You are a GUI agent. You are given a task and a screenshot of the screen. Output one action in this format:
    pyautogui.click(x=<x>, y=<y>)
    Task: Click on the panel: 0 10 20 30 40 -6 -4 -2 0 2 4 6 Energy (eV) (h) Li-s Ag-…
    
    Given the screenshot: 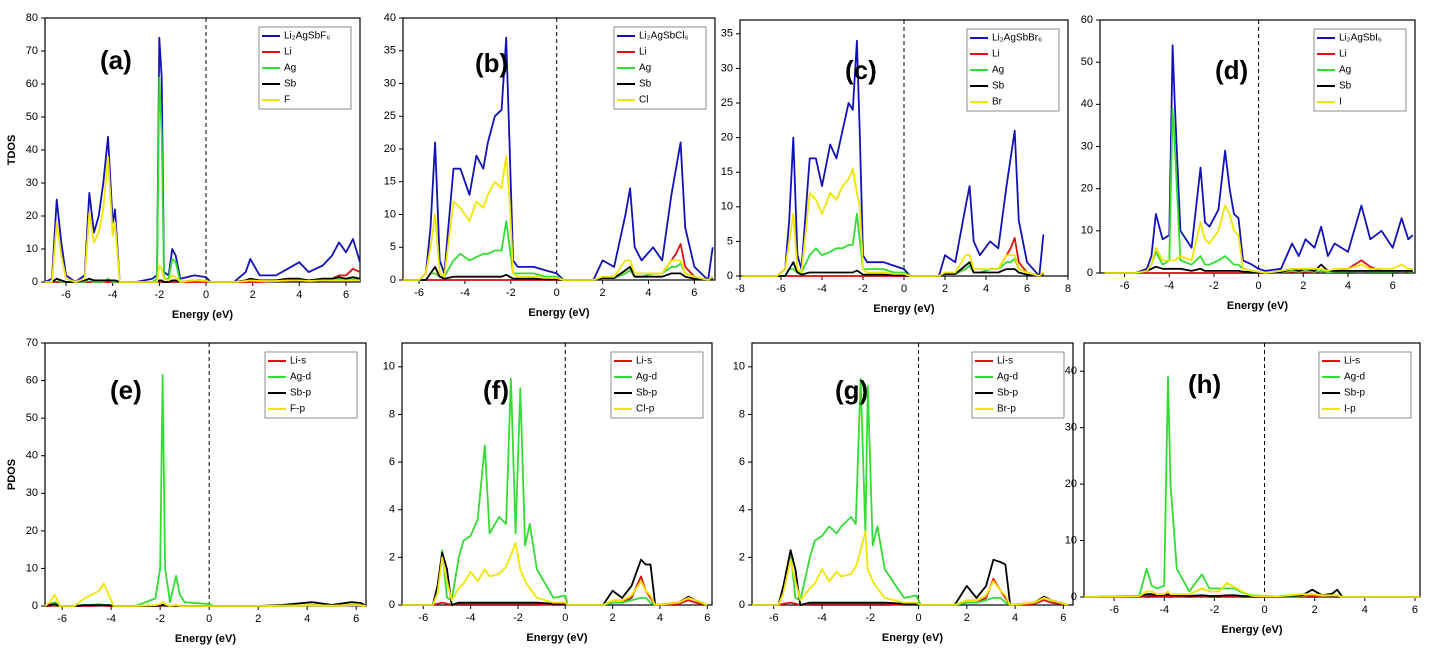 What is the action you would take?
    pyautogui.click(x=1243, y=489)
    